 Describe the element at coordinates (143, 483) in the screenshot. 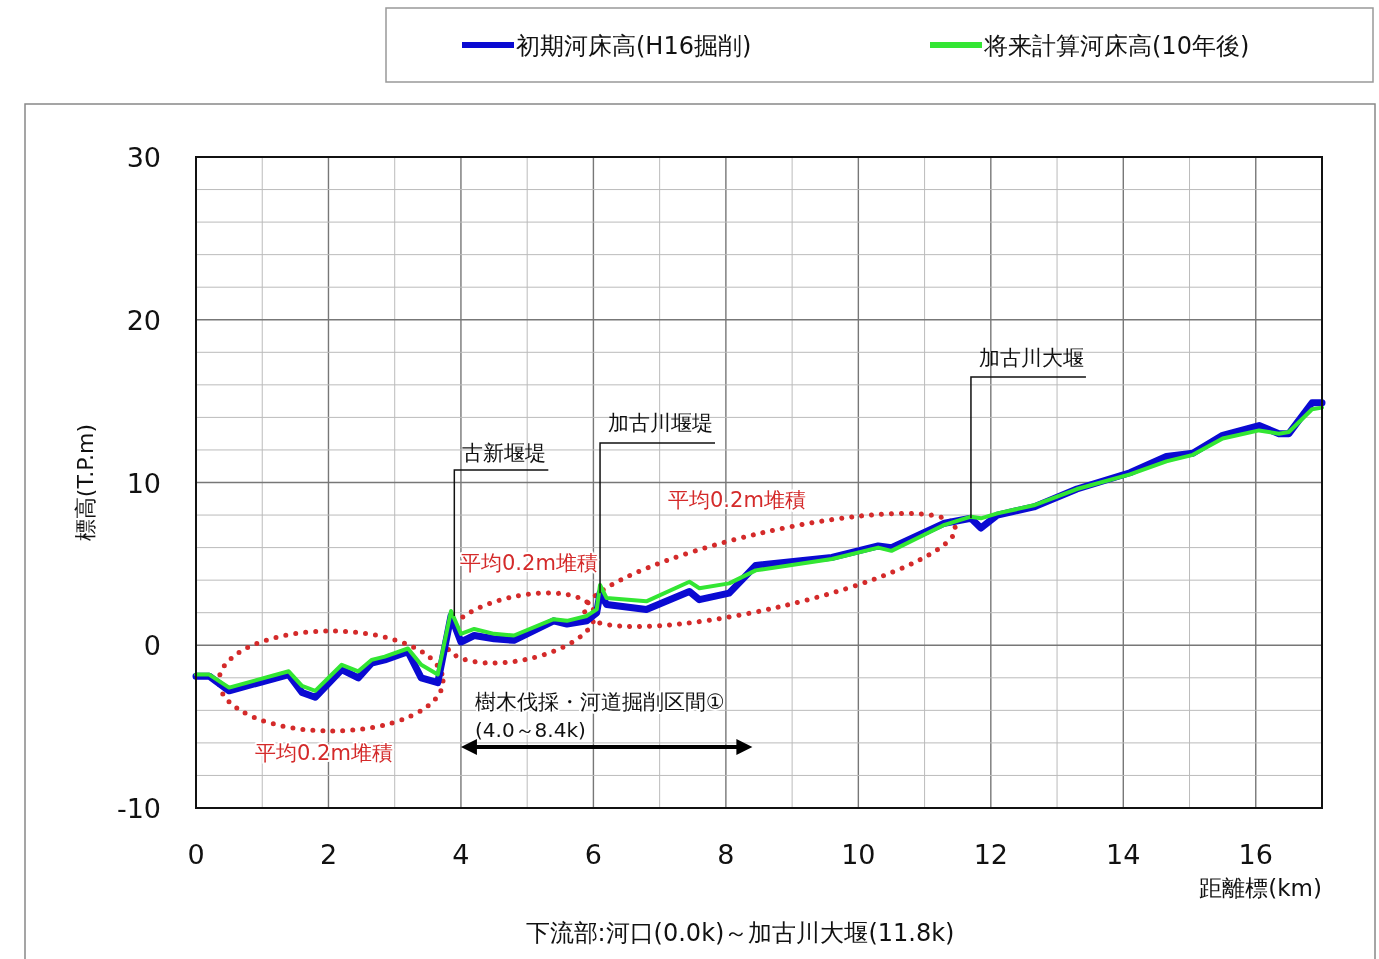

I see `y-tick-label: 10` at that location.